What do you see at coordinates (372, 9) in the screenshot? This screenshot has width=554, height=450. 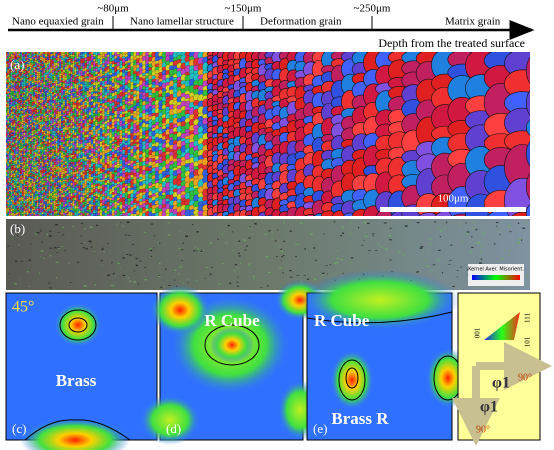 I see `depth-label: ~250μm` at bounding box center [372, 9].